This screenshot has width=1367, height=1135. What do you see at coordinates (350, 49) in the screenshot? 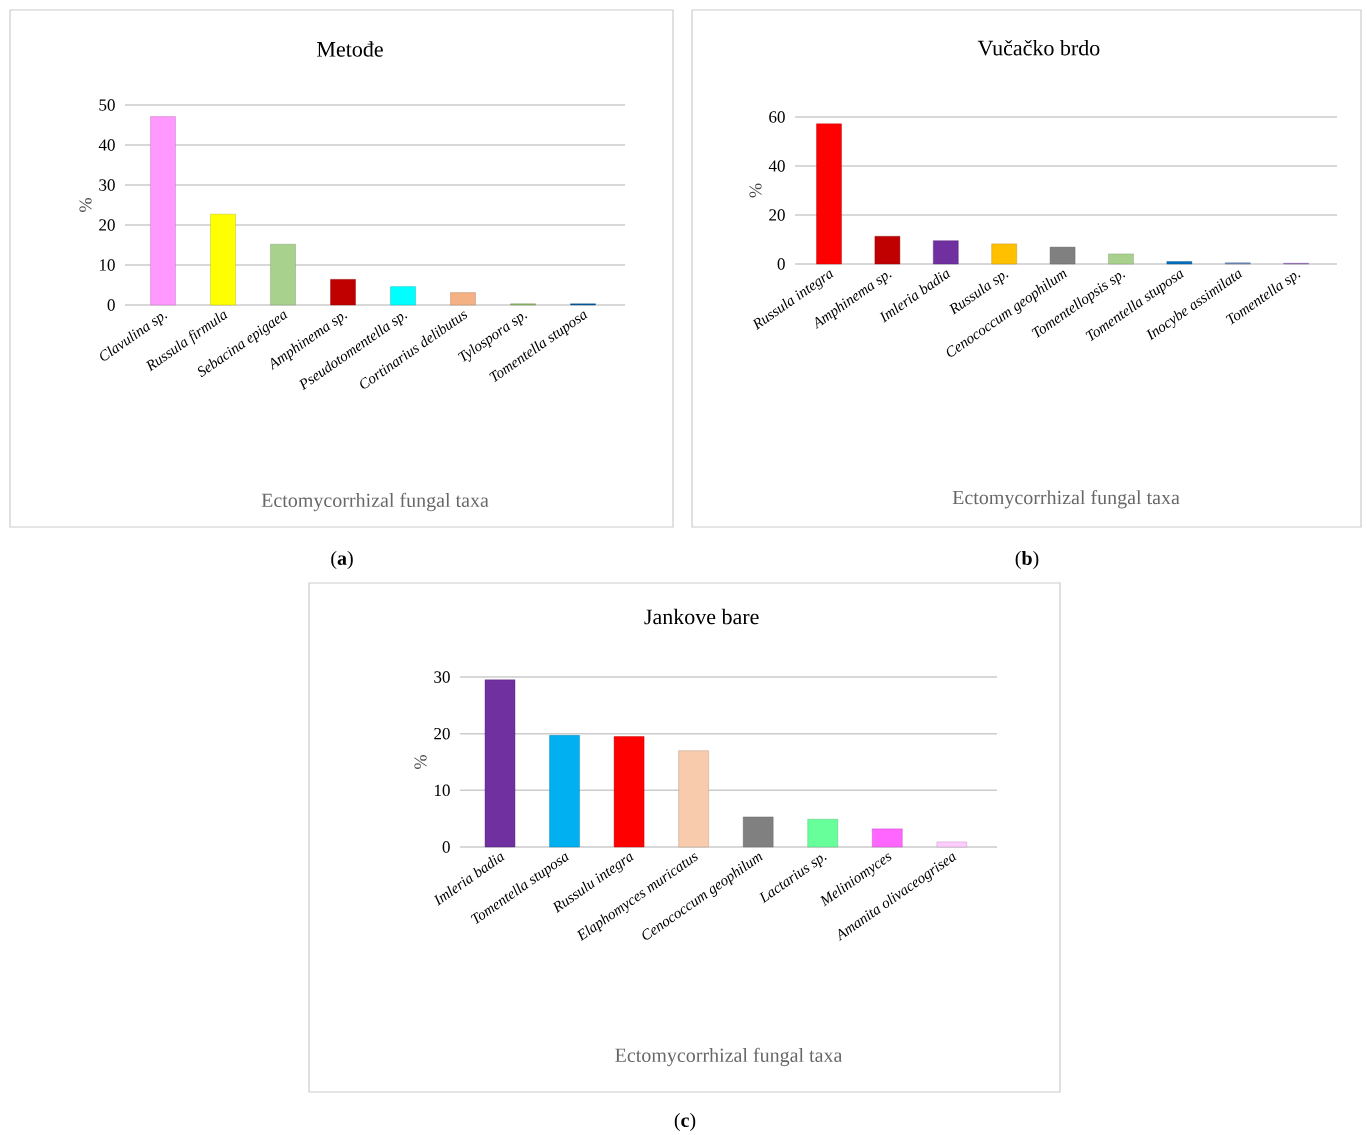
I see `chart-title: Metođe` at bounding box center [350, 49].